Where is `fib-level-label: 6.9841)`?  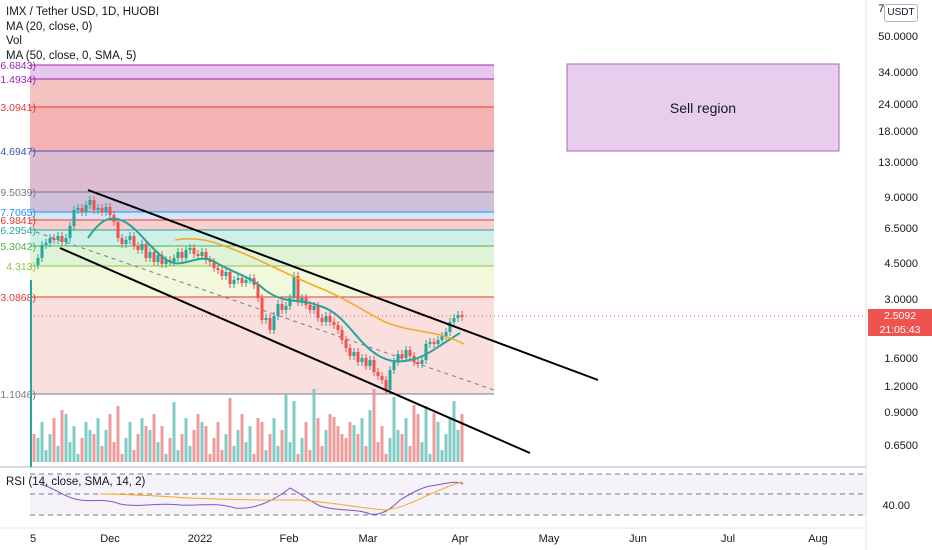 fib-level-label: 6.9841) is located at coordinates (18, 221).